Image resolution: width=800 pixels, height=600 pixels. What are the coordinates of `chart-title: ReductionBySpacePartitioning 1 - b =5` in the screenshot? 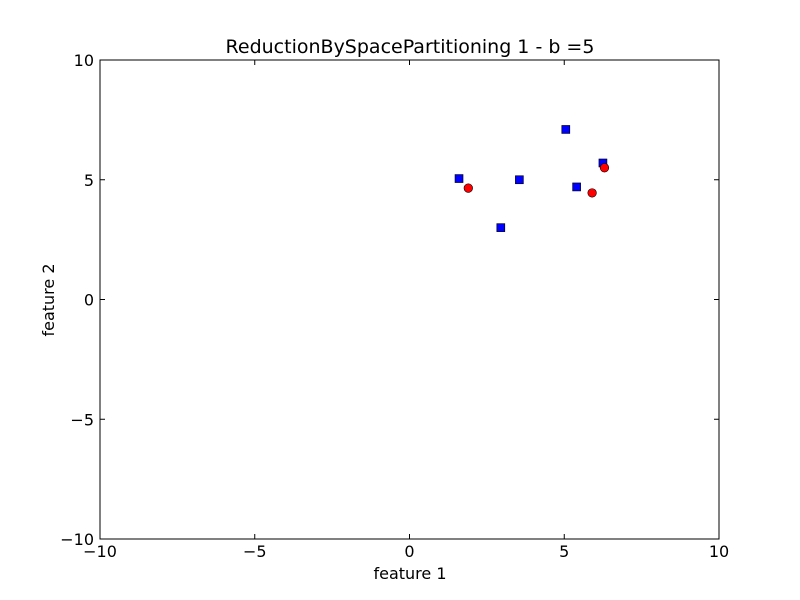 It's located at (410, 47).